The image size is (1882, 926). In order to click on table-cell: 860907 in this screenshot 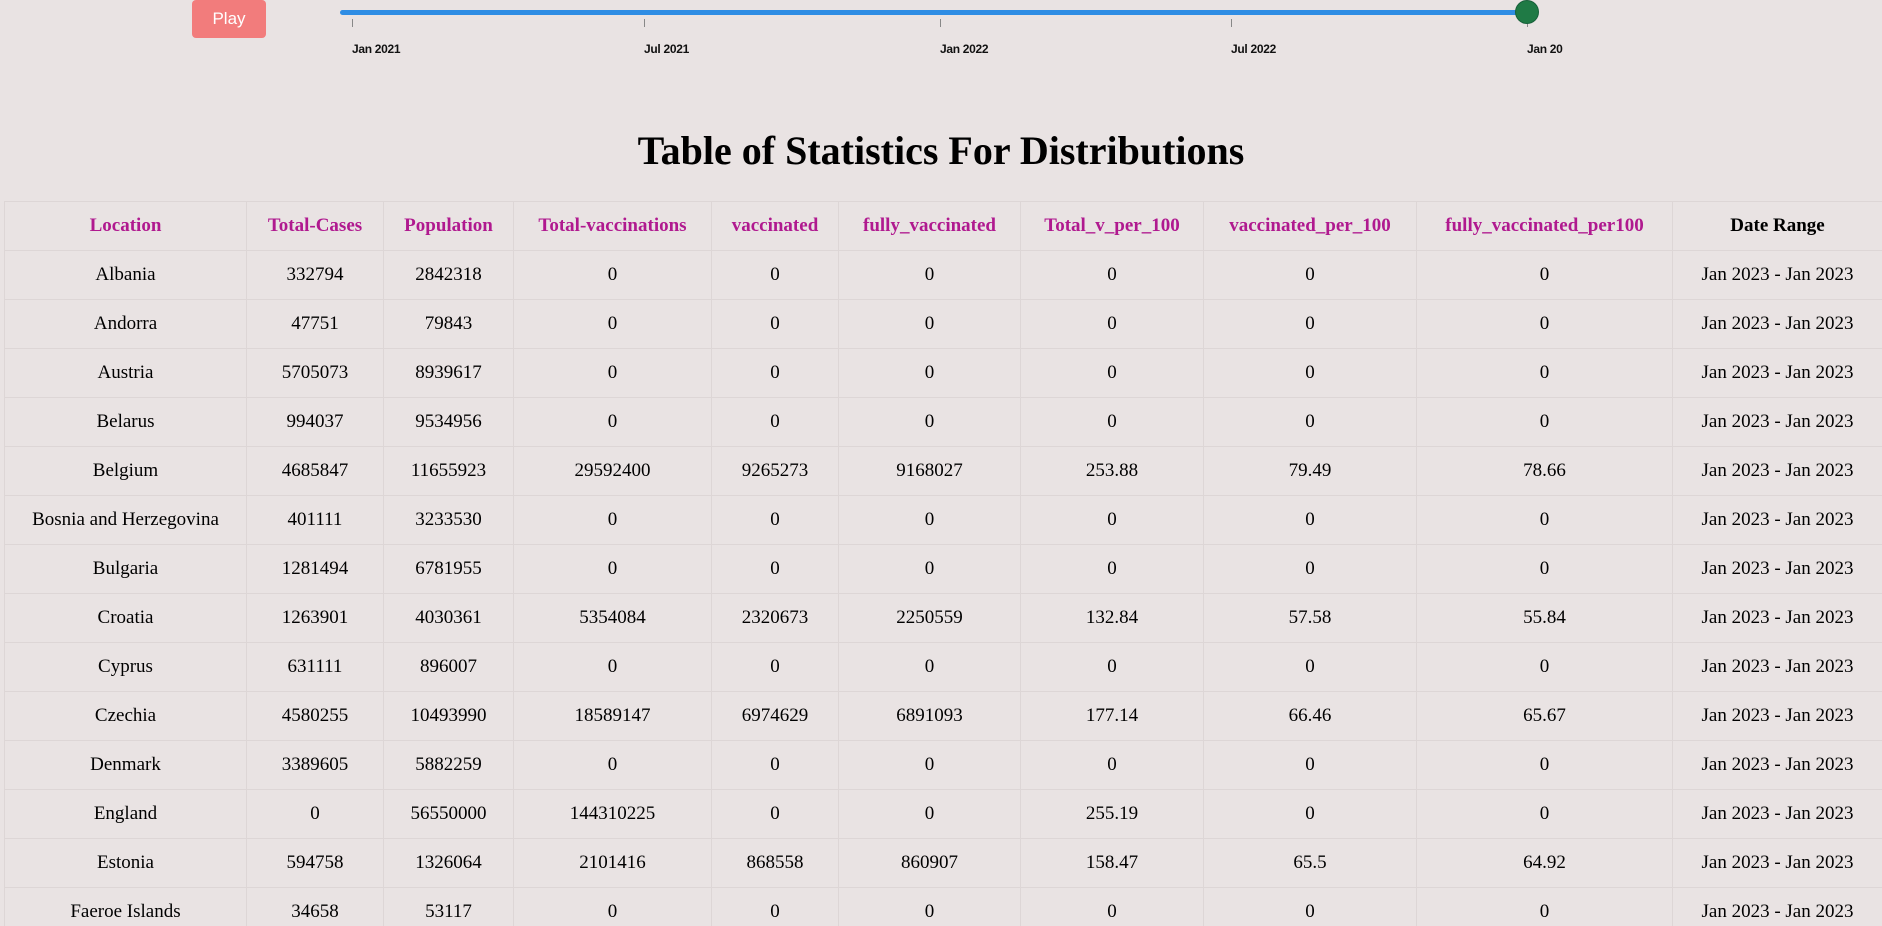, I will do `click(929, 863)`.